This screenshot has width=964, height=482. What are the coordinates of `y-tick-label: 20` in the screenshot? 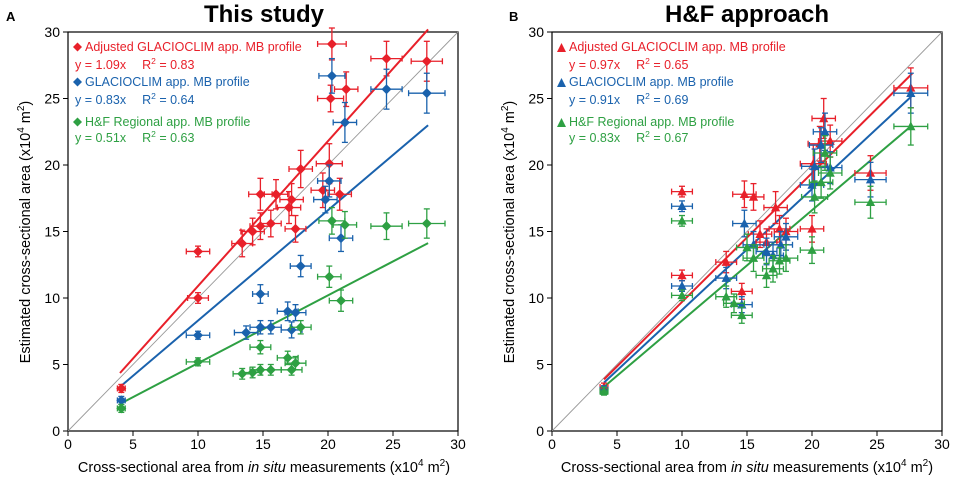 It's located at (52, 165).